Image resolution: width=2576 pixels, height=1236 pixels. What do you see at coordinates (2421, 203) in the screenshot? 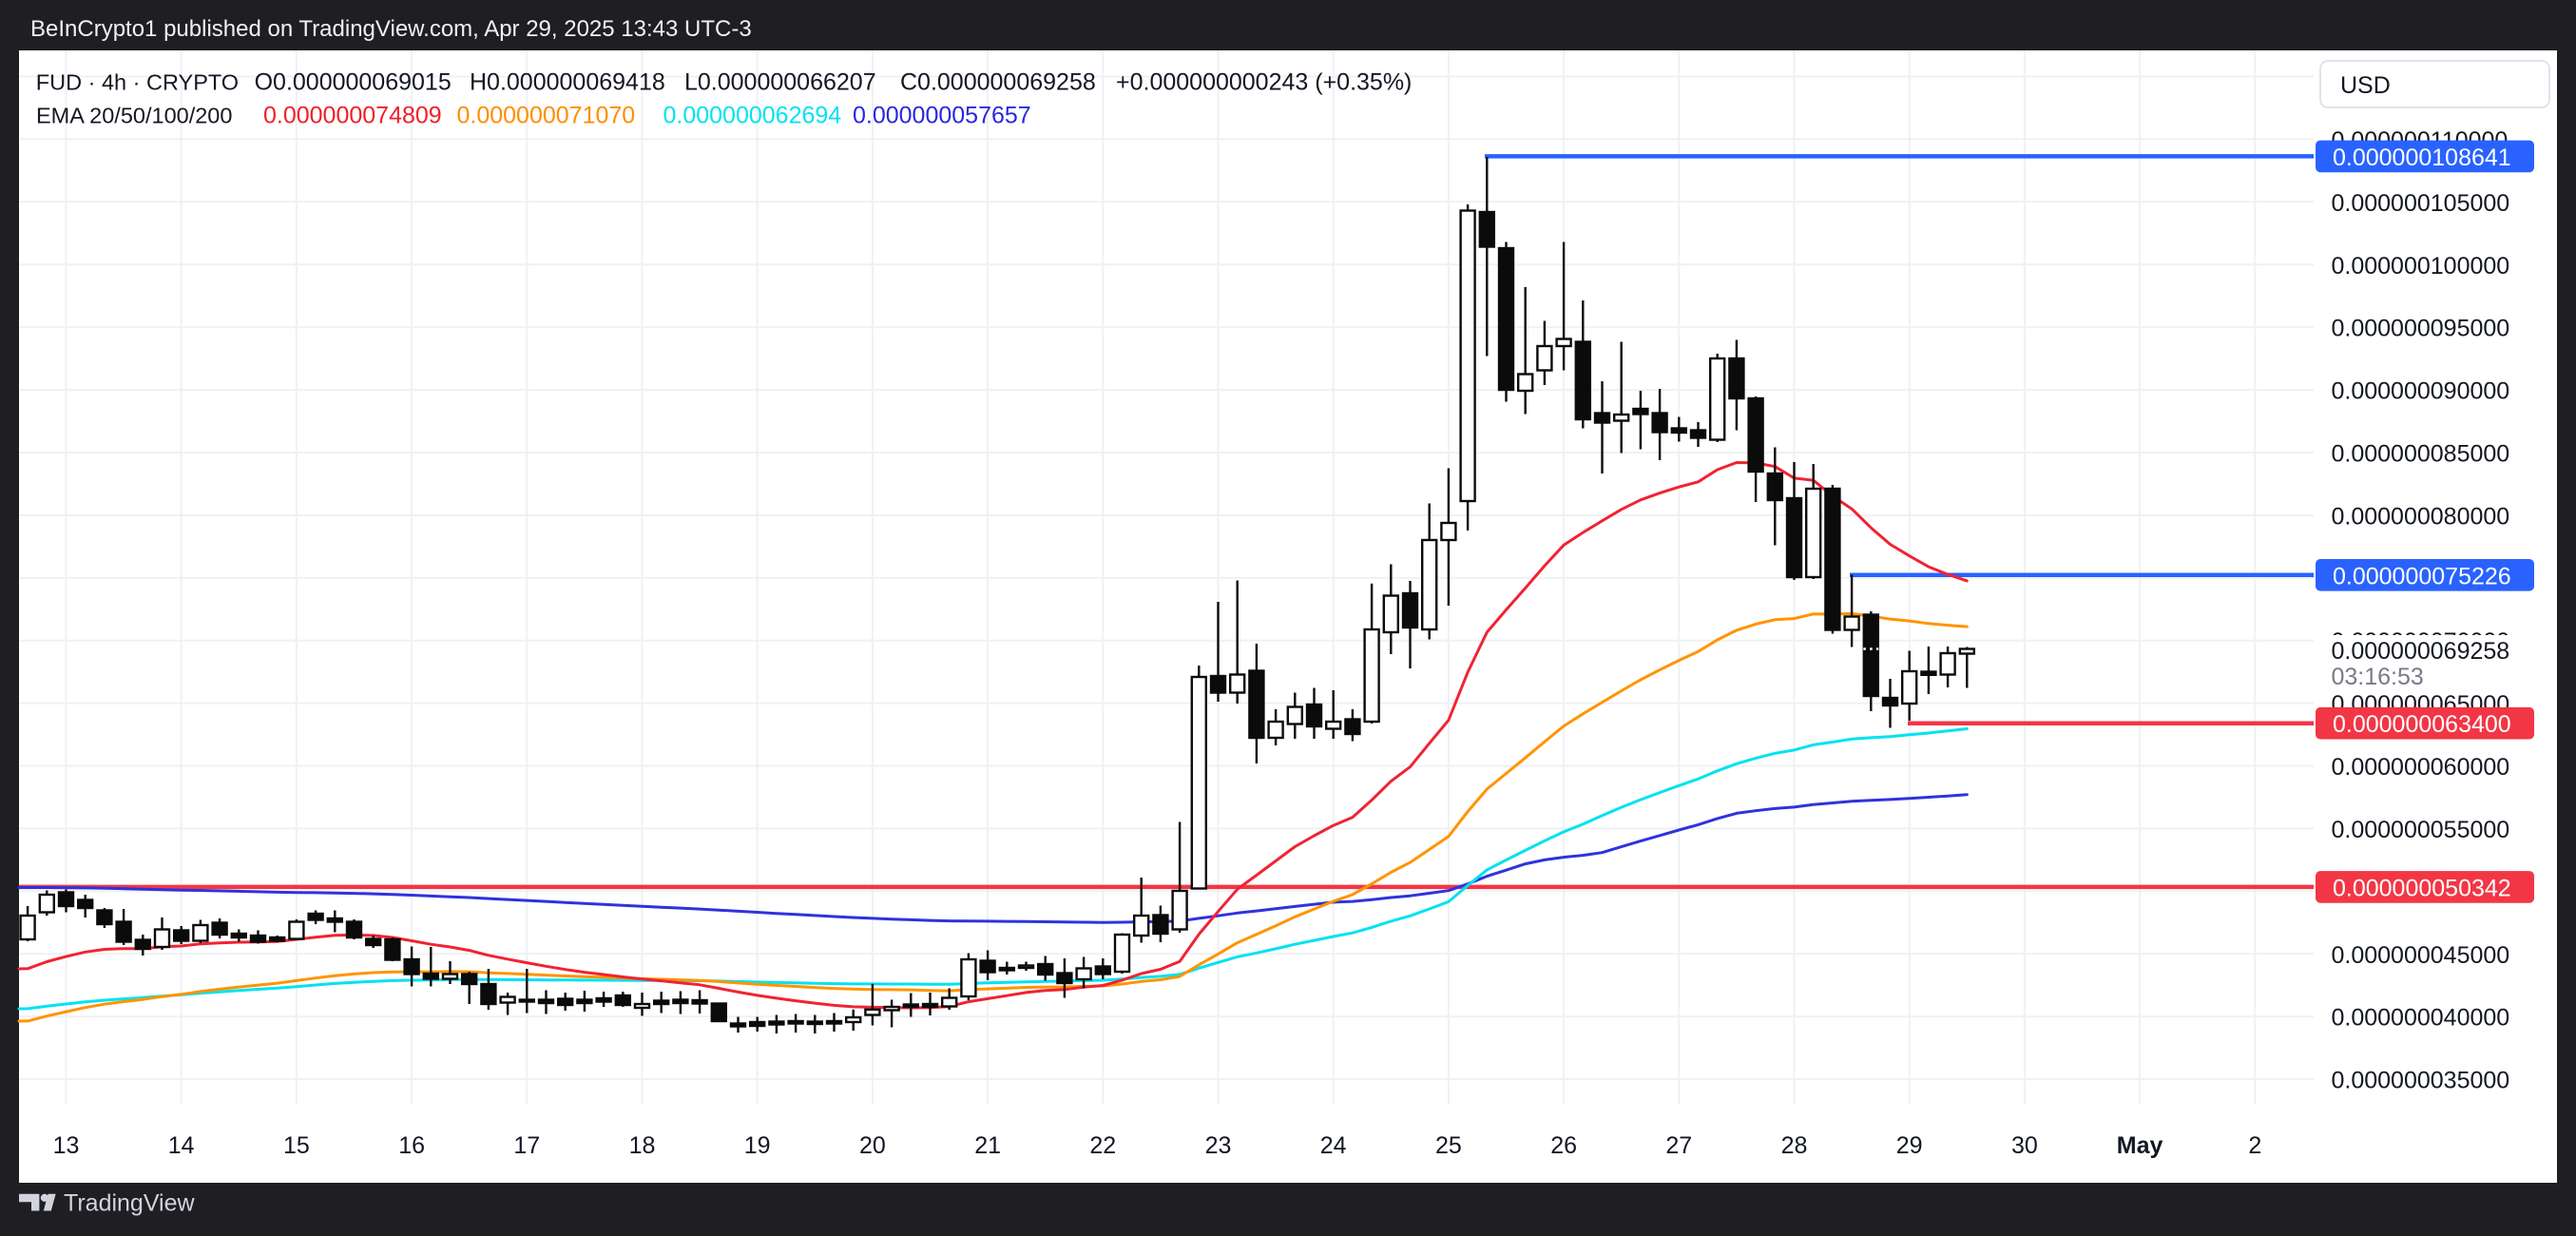
I see `svg-text: 0.000000105000` at bounding box center [2421, 203].